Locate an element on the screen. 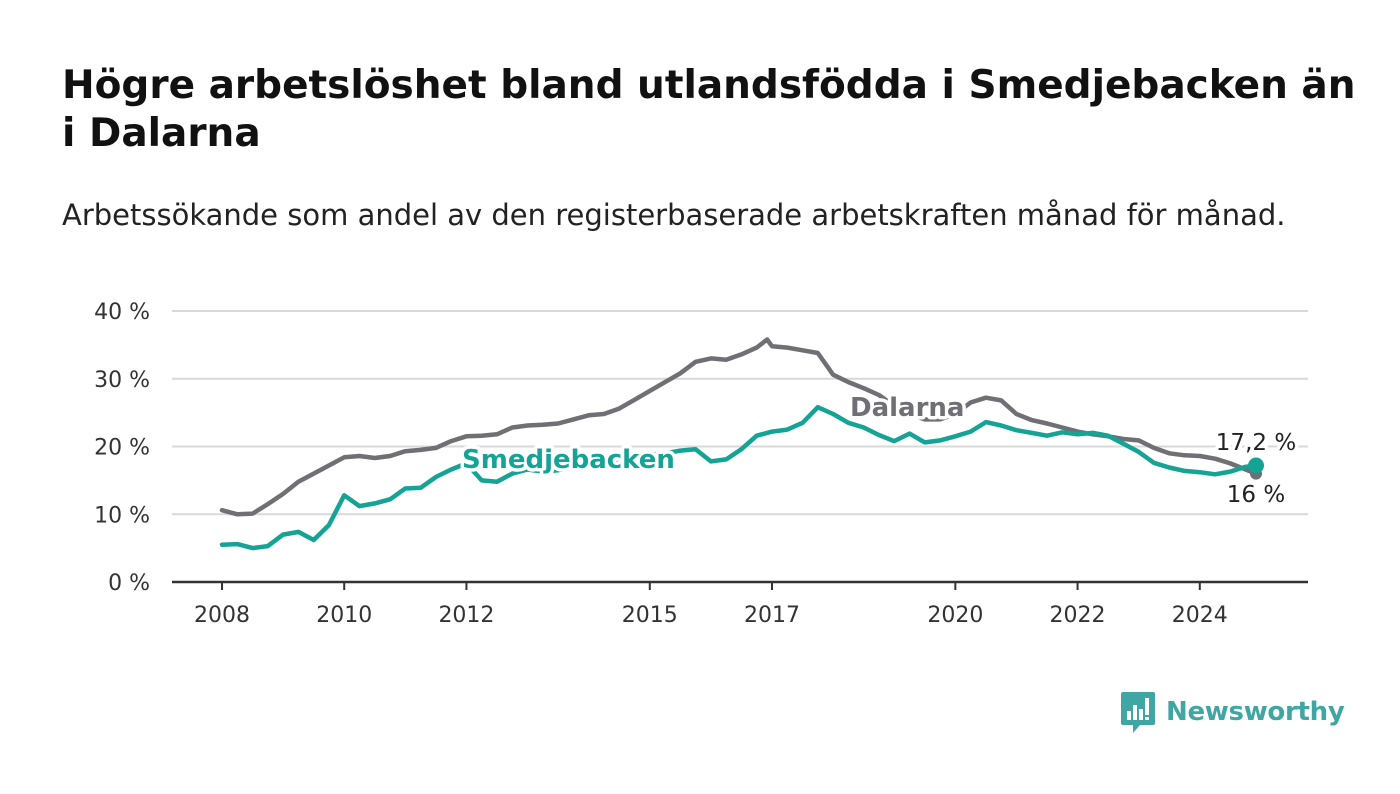  x-tick-label: 2022 is located at coordinates (1078, 615).